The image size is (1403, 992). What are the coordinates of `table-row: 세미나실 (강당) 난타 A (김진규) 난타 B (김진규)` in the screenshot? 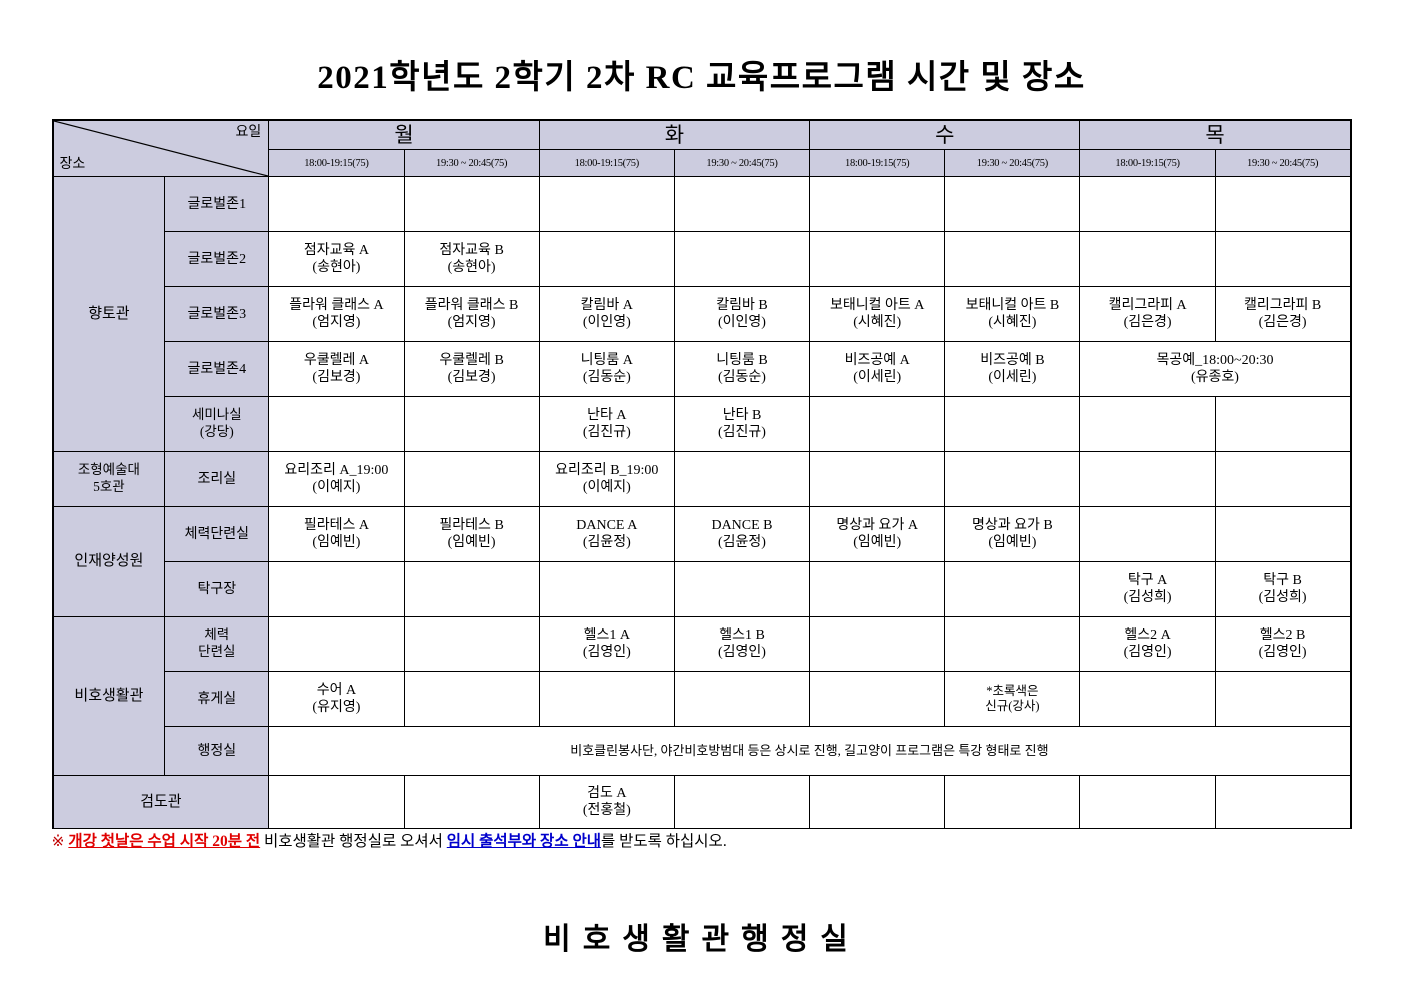 It's located at (702, 424).